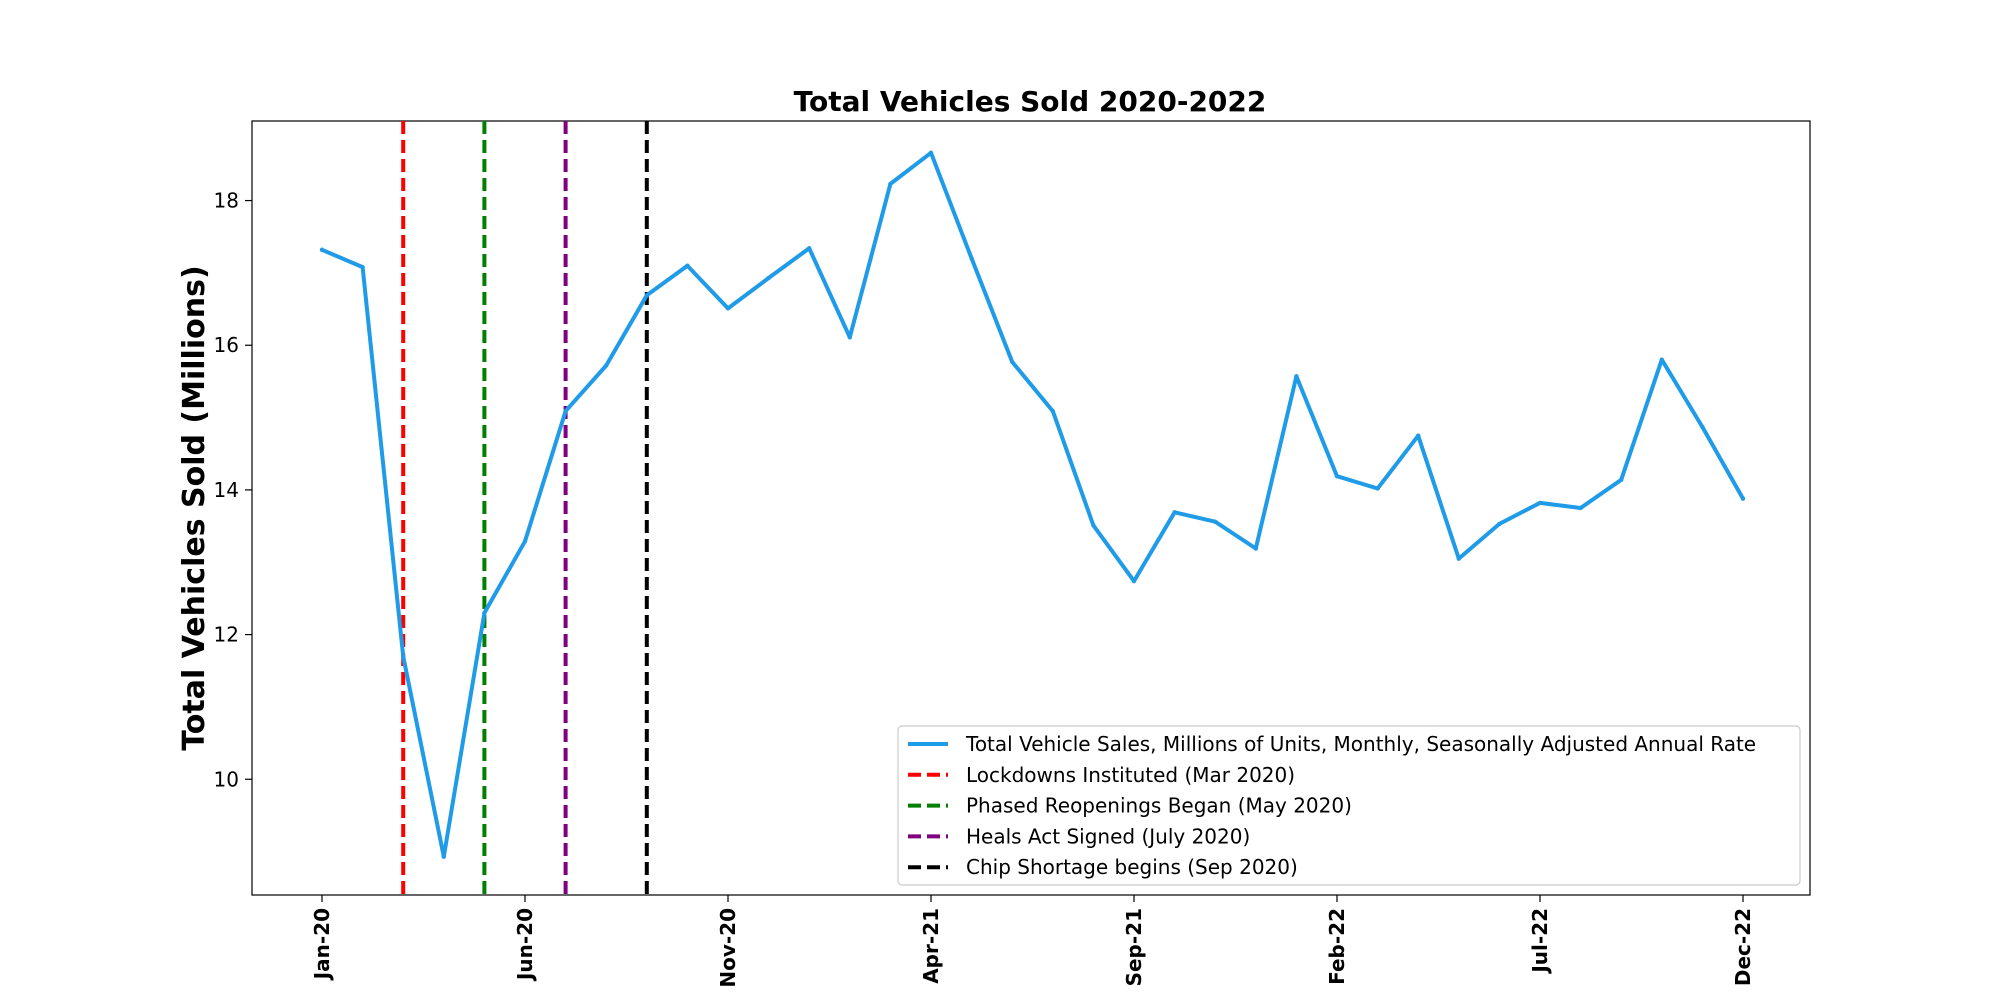  I want to click on x-tick-label: Jul-22, so click(1540, 941).